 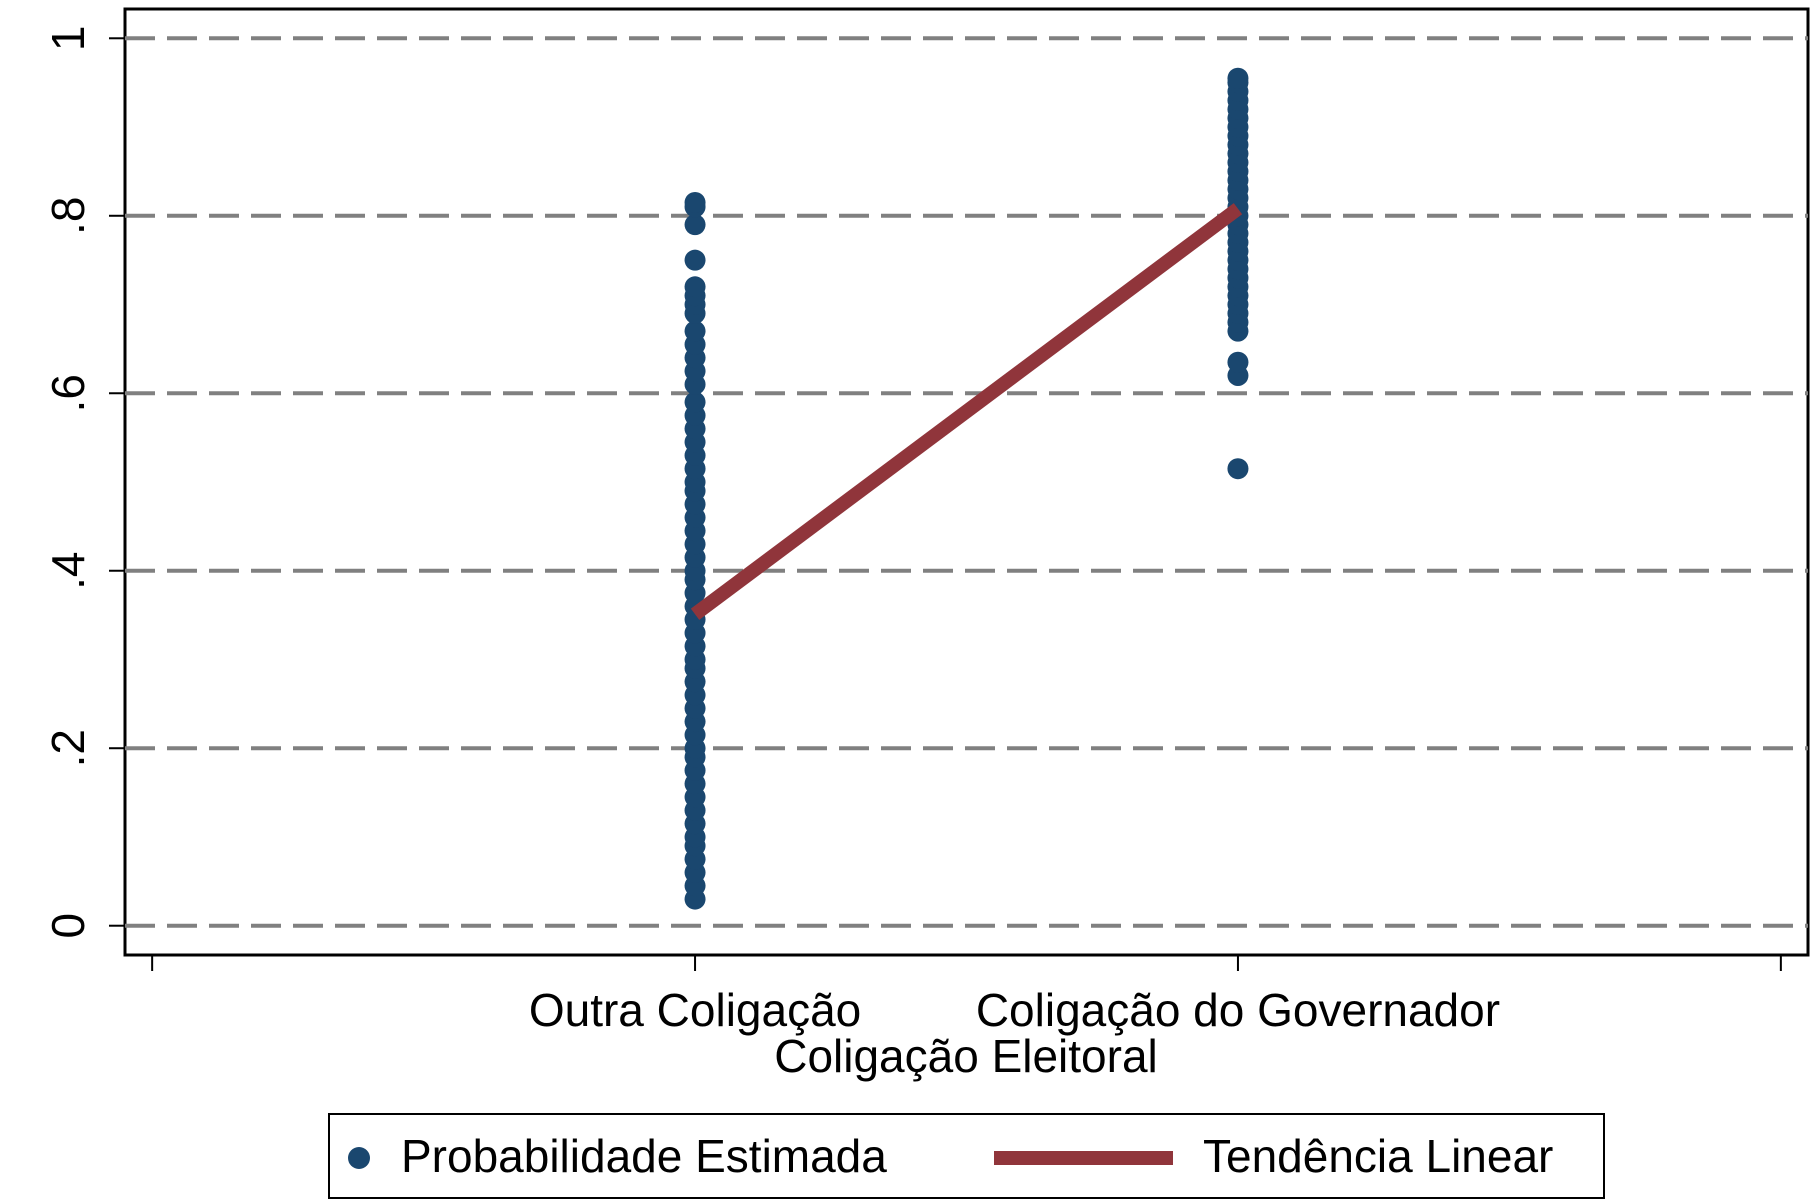 I want to click on y-tick-label: .4, so click(x=68, y=571).